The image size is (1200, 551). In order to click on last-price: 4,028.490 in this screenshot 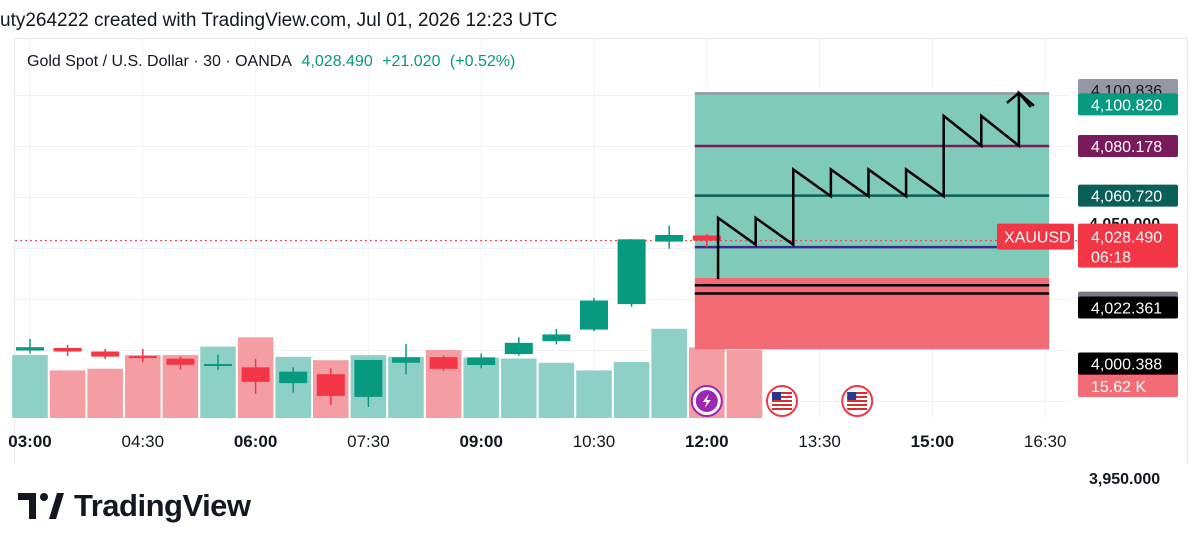, I will do `click(337, 61)`.